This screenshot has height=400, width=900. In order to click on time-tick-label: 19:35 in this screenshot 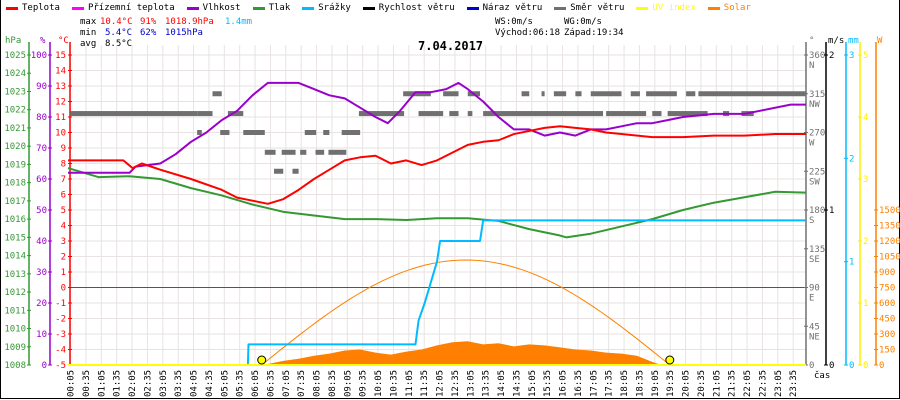, I will do `click(671, 383)`.